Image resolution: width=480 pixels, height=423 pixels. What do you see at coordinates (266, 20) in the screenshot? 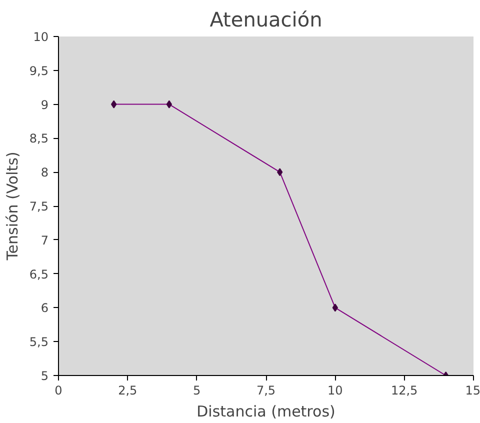
I see `chart-title: Atenuación` at bounding box center [266, 20].